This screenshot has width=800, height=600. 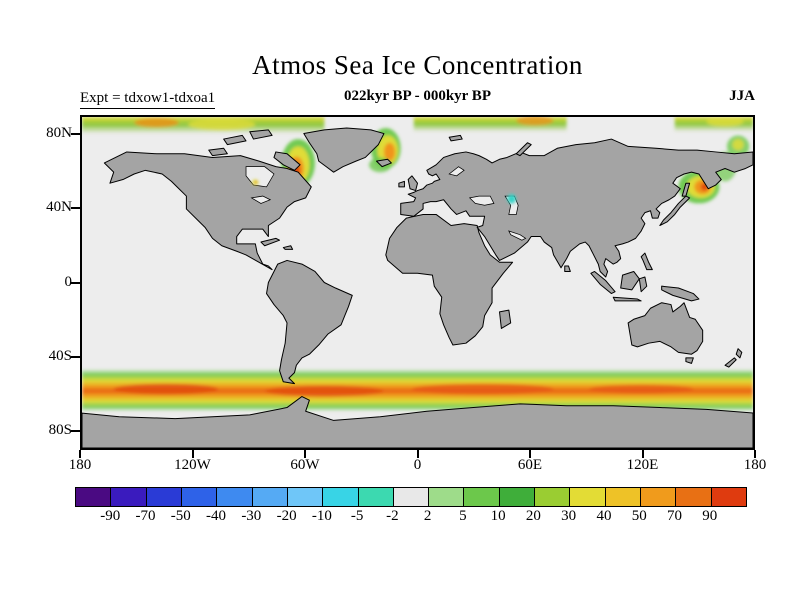 What do you see at coordinates (59, 132) in the screenshot?
I see `lat-tick-label: 80N` at bounding box center [59, 132].